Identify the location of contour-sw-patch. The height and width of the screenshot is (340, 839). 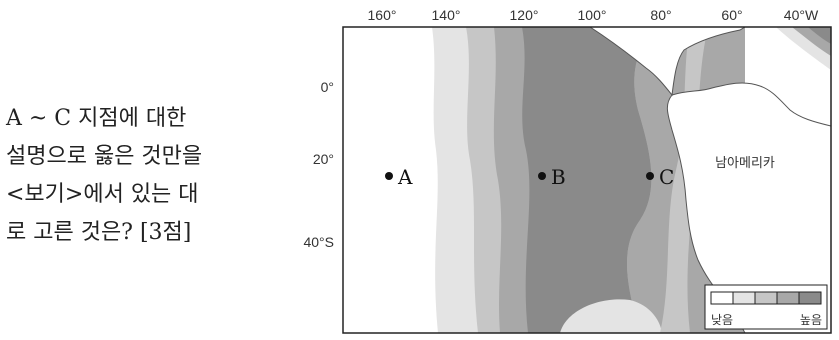
(611, 316).